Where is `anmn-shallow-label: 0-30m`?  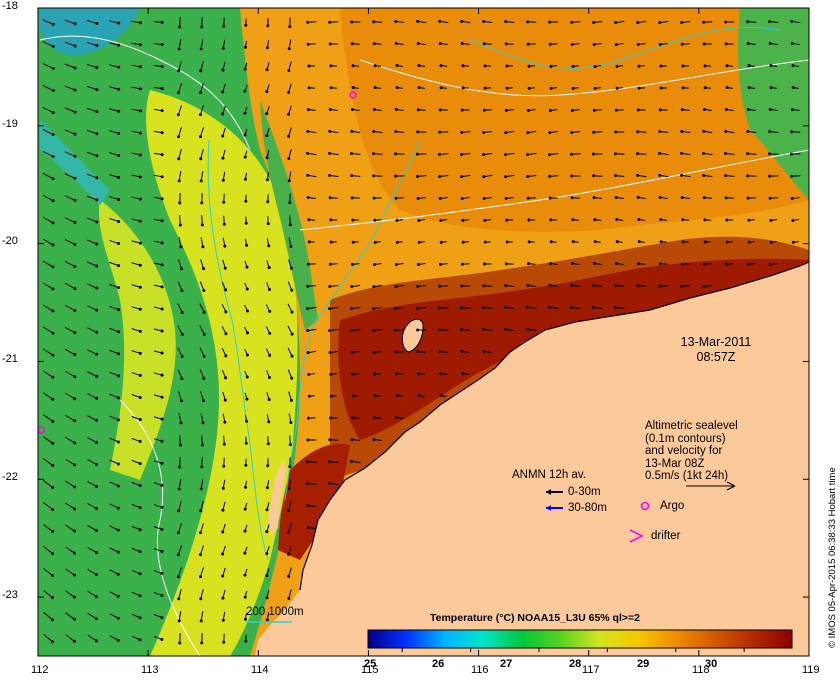 anmn-shallow-label: 0-30m is located at coordinates (584, 492).